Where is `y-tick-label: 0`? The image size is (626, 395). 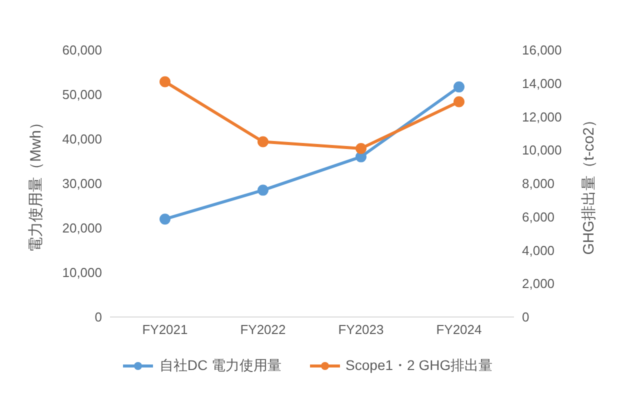 y-tick-label: 0 is located at coordinates (98, 317).